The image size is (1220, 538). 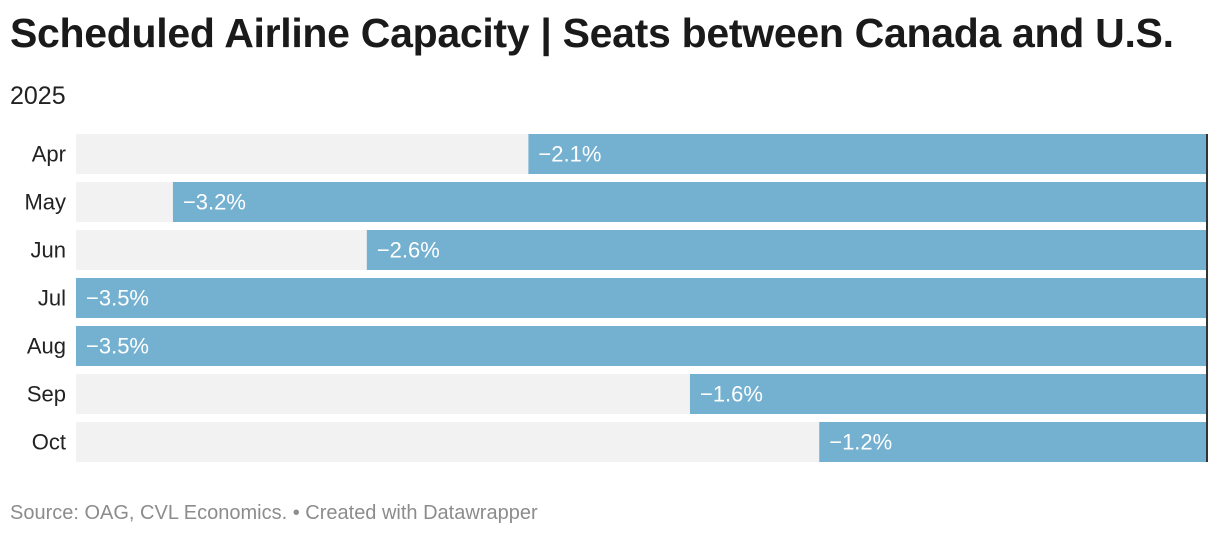 What do you see at coordinates (214, 202) in the screenshot?
I see `value-label-may: −3.2%` at bounding box center [214, 202].